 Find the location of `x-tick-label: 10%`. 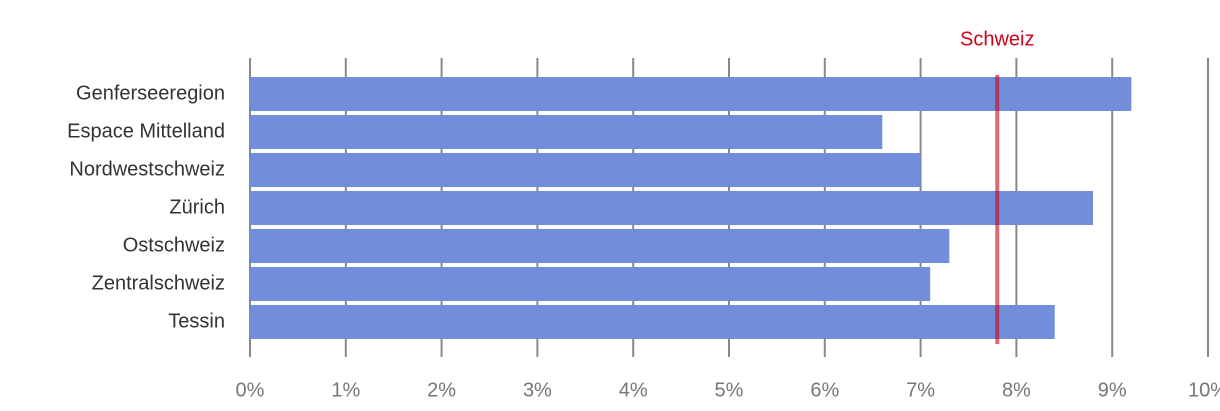

x-tick-label: 10% is located at coordinates (1204, 390).